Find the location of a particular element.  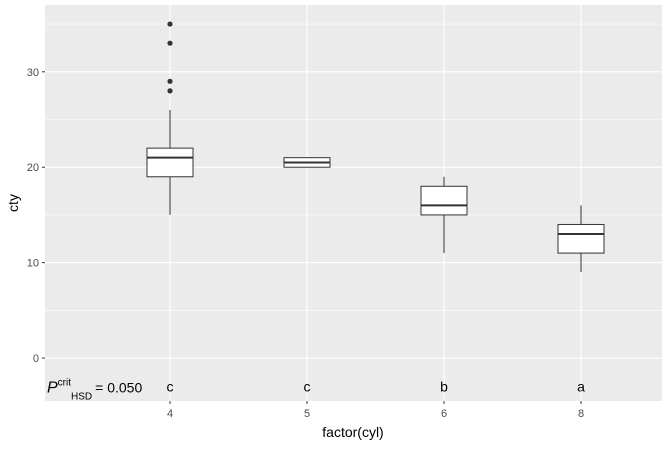

x-tick-label: 5 is located at coordinates (307, 414).